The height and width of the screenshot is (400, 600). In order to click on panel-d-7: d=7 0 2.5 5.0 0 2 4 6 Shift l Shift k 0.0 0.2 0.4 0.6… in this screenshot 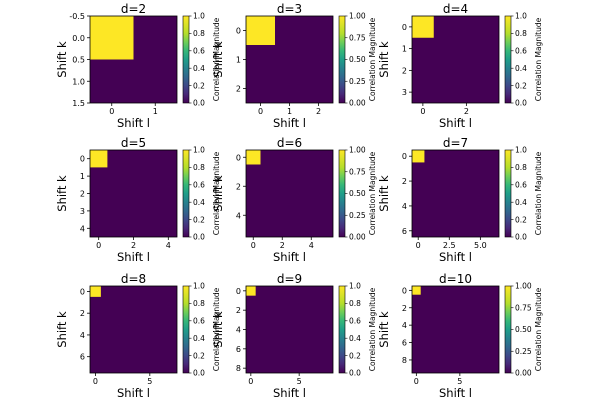, I will do `click(460, 200)`.